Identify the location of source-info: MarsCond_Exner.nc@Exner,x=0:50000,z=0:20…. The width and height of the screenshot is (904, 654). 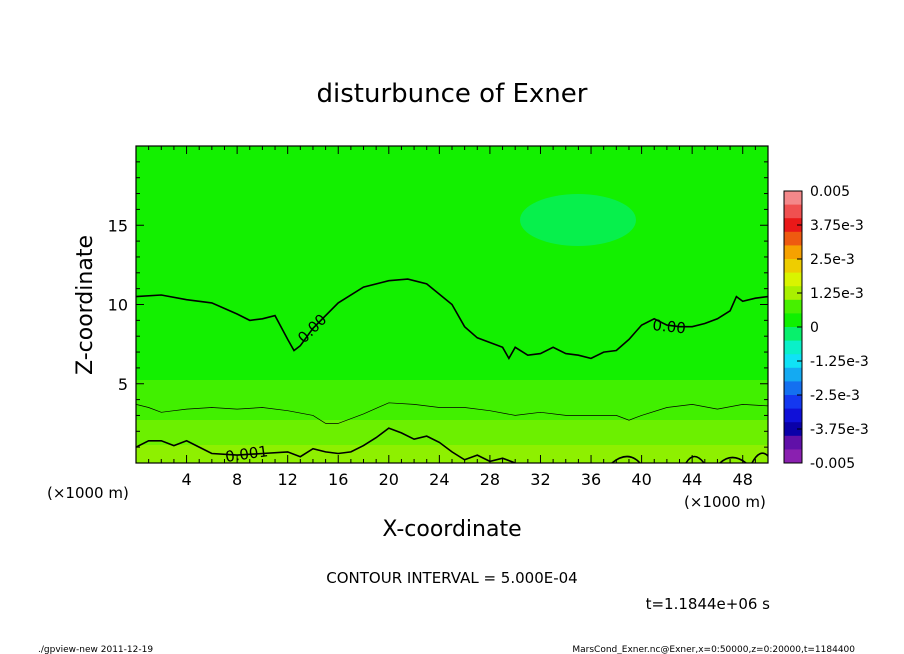
(713, 649).